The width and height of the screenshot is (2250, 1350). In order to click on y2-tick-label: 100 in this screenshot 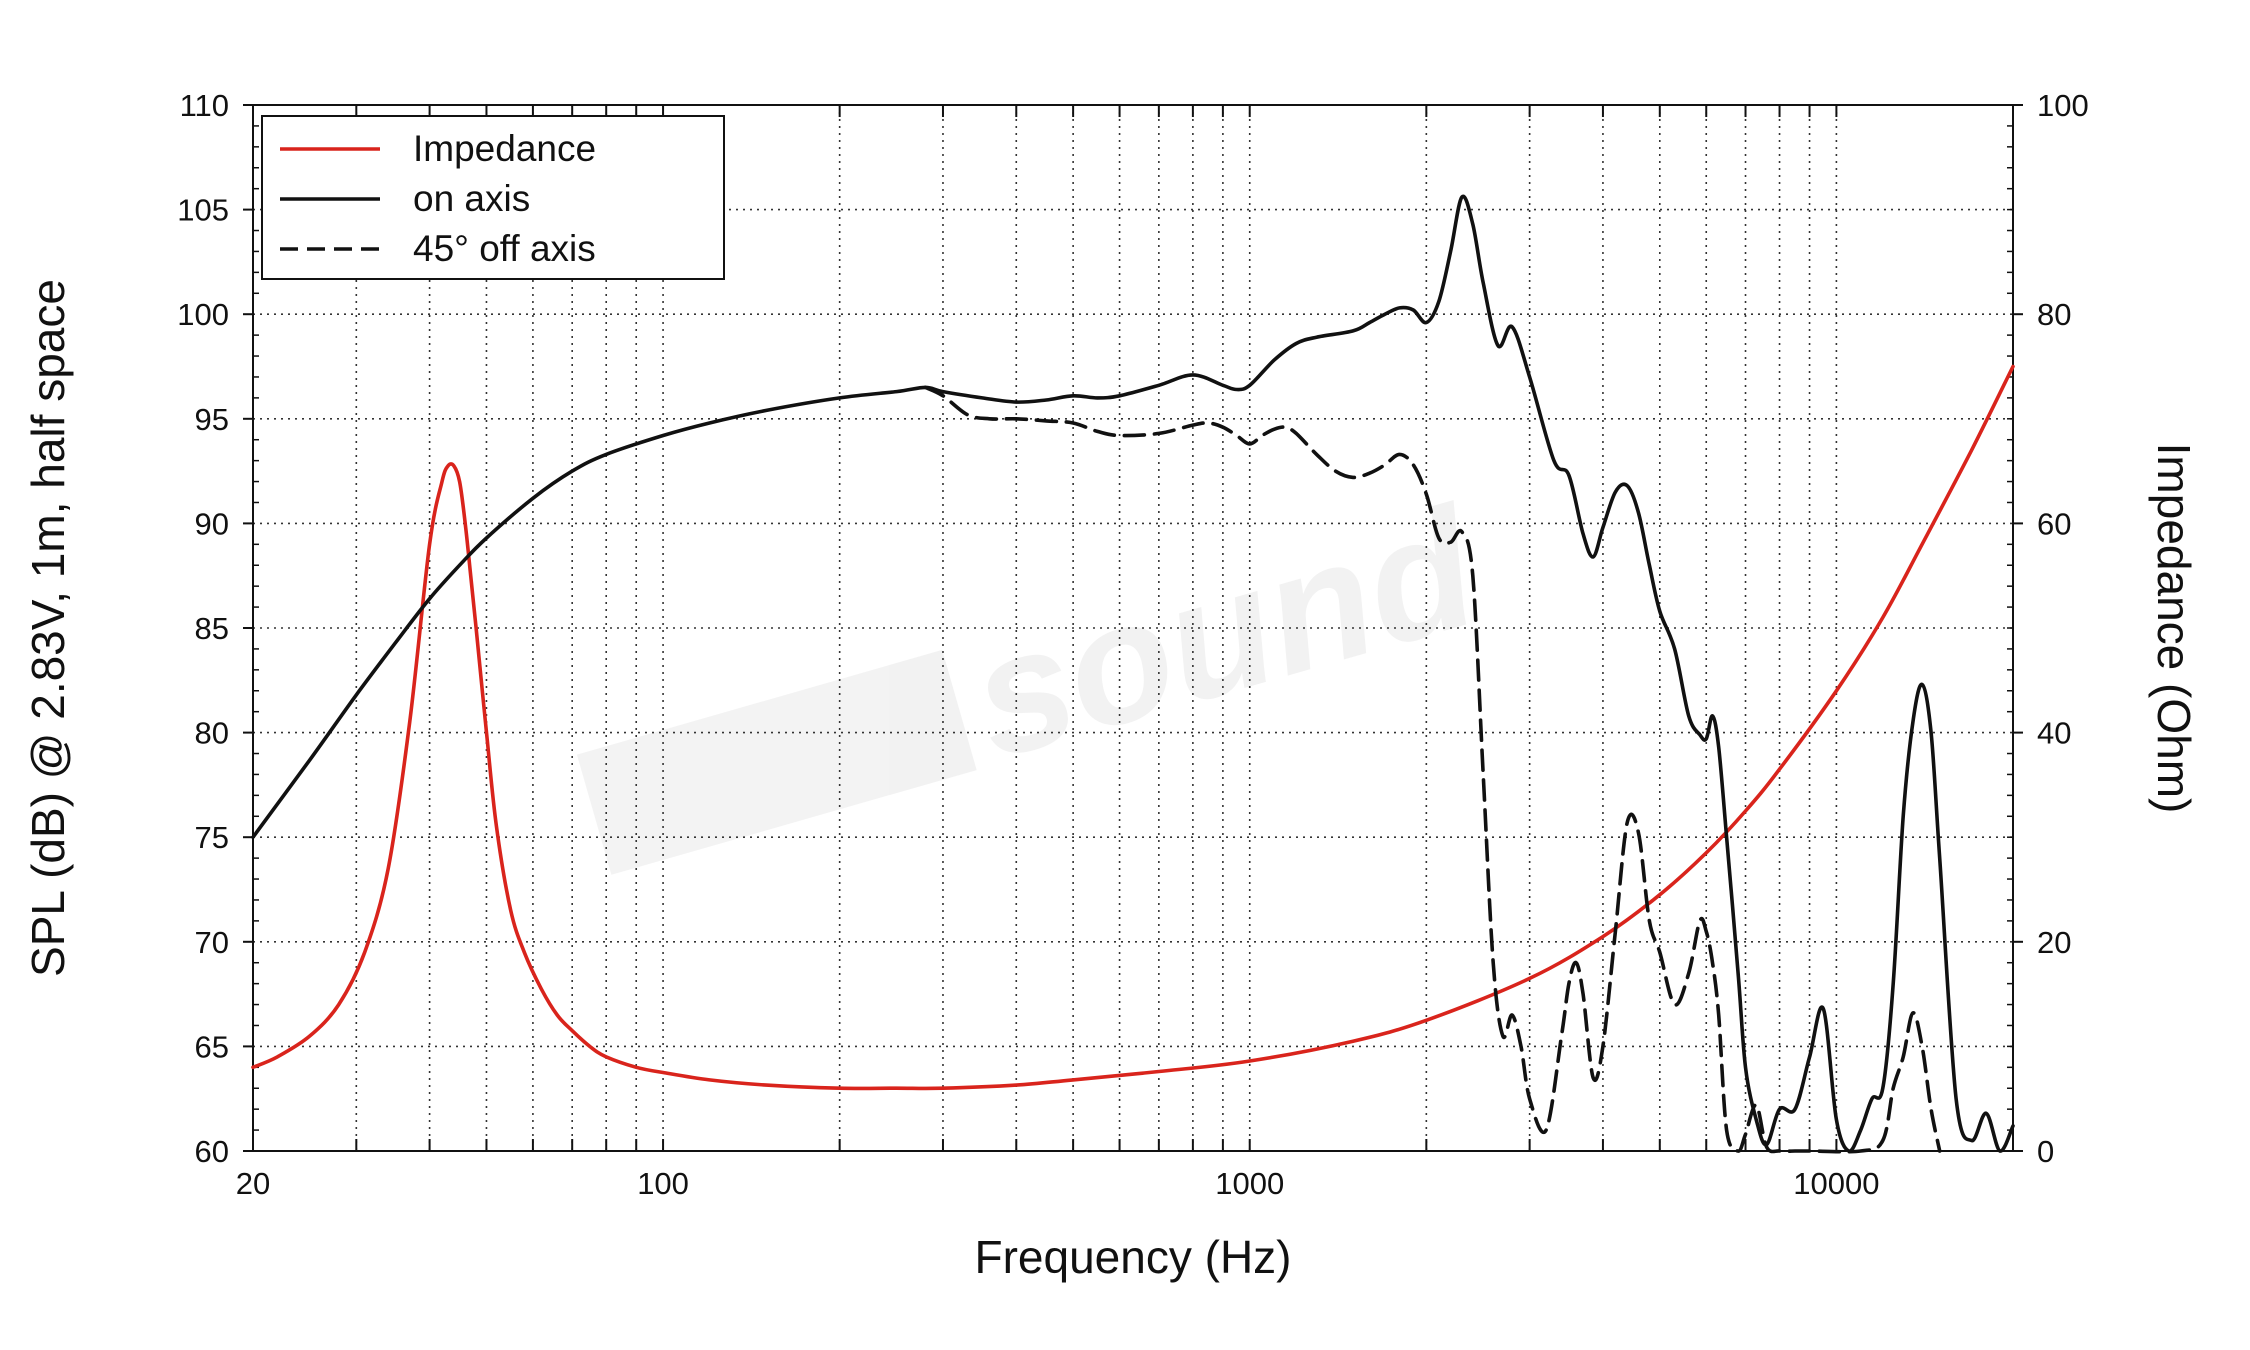, I will do `click(2063, 105)`.